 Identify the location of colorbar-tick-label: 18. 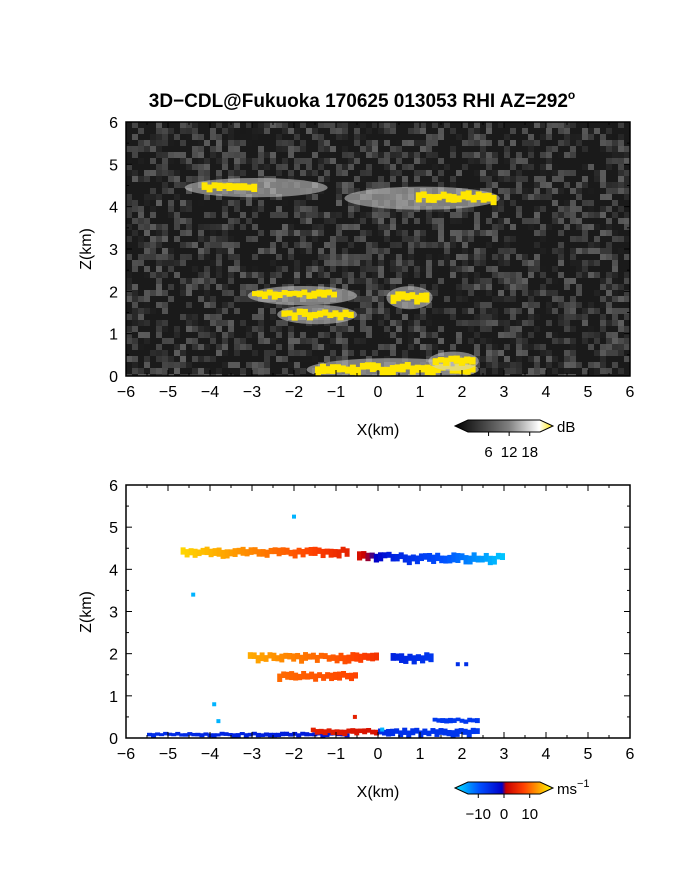
(529, 452).